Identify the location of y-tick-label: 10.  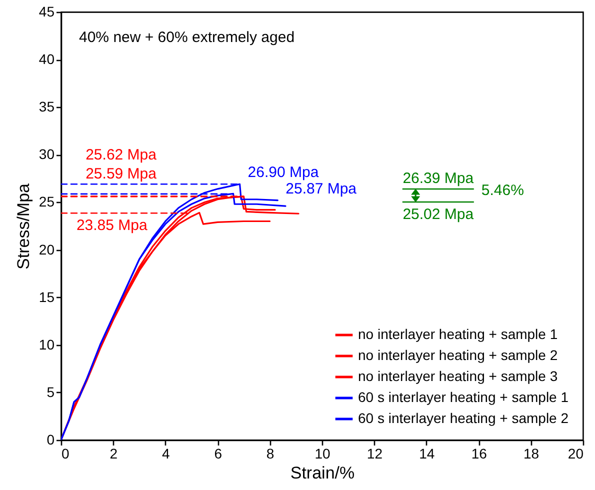
(46, 344).